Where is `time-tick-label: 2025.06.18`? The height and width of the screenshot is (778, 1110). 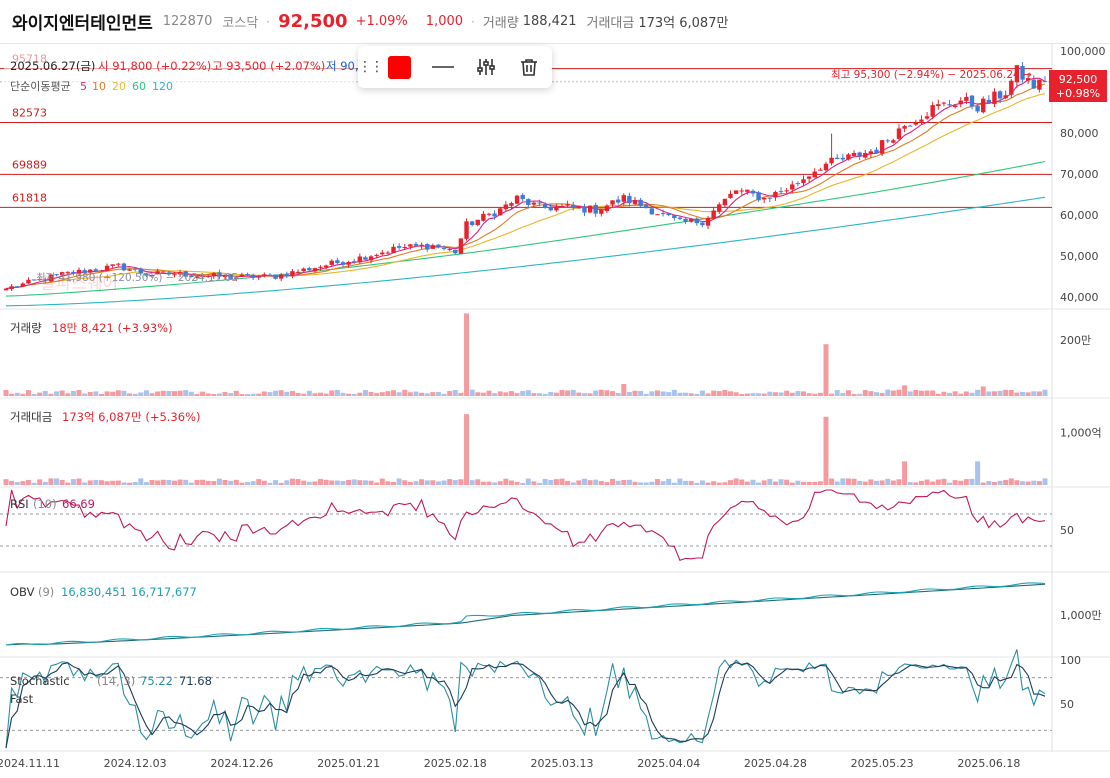 time-tick-label: 2025.06.18 is located at coordinates (988, 763).